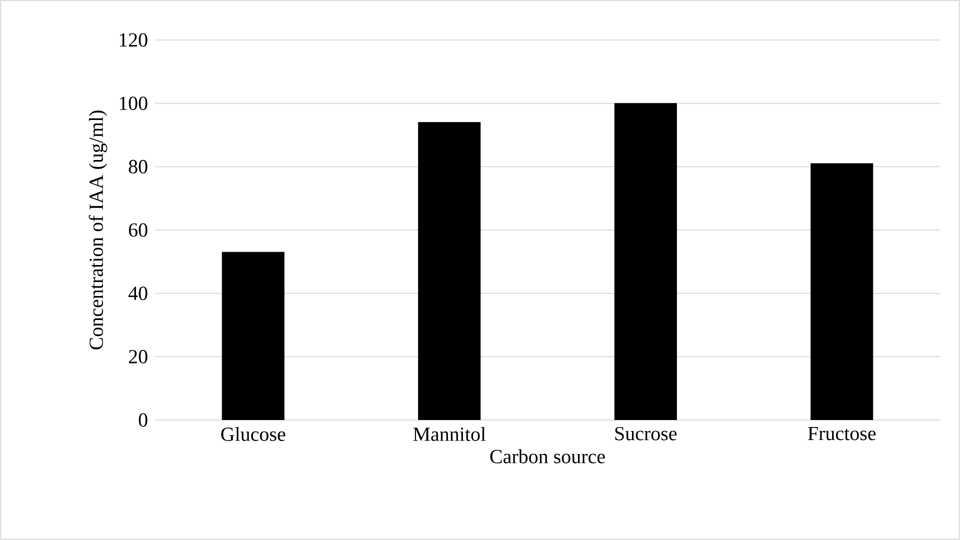  What do you see at coordinates (138, 167) in the screenshot?
I see `y-tick-label: 80` at bounding box center [138, 167].